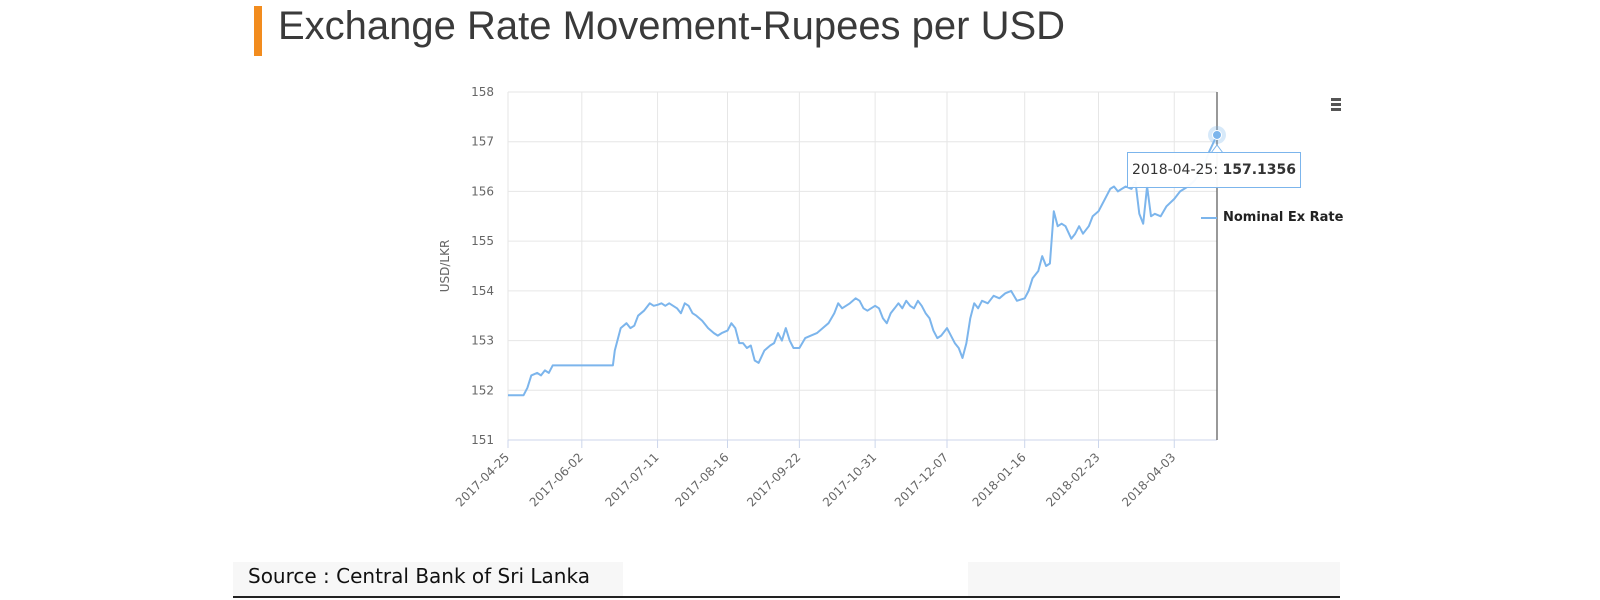 The width and height of the screenshot is (1600, 600). What do you see at coordinates (786, 580) in the screenshot?
I see `source-footer-rule` at bounding box center [786, 580].